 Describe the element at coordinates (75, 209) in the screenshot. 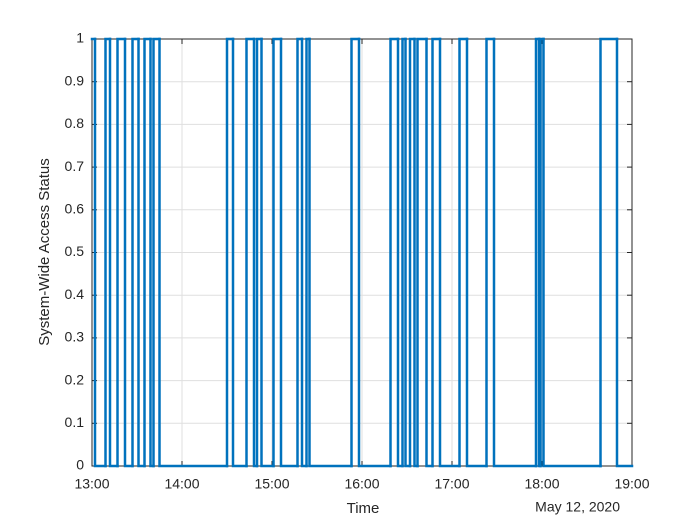

I see `y-tick-label: 0.6` at that location.